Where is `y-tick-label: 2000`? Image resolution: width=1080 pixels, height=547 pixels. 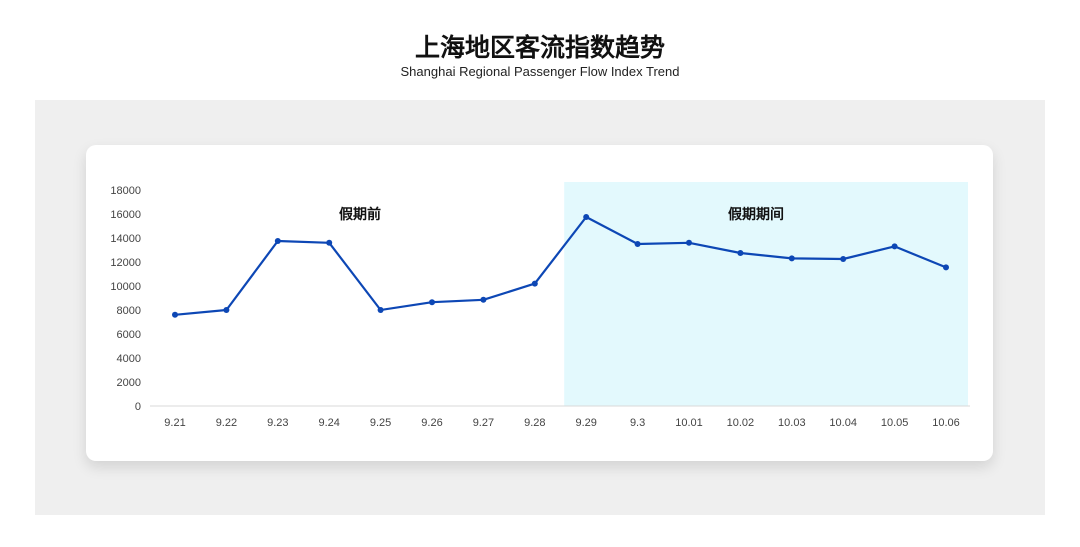
y-tick-label: 2000 is located at coordinates (129, 383).